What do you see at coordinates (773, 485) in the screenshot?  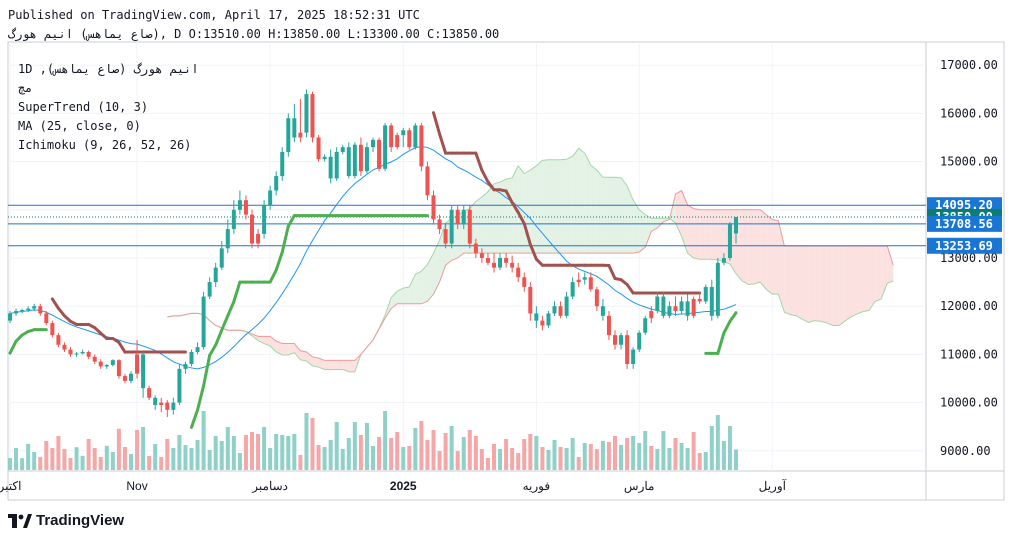 I see `time-tick-label: آوریل` at bounding box center [773, 485].